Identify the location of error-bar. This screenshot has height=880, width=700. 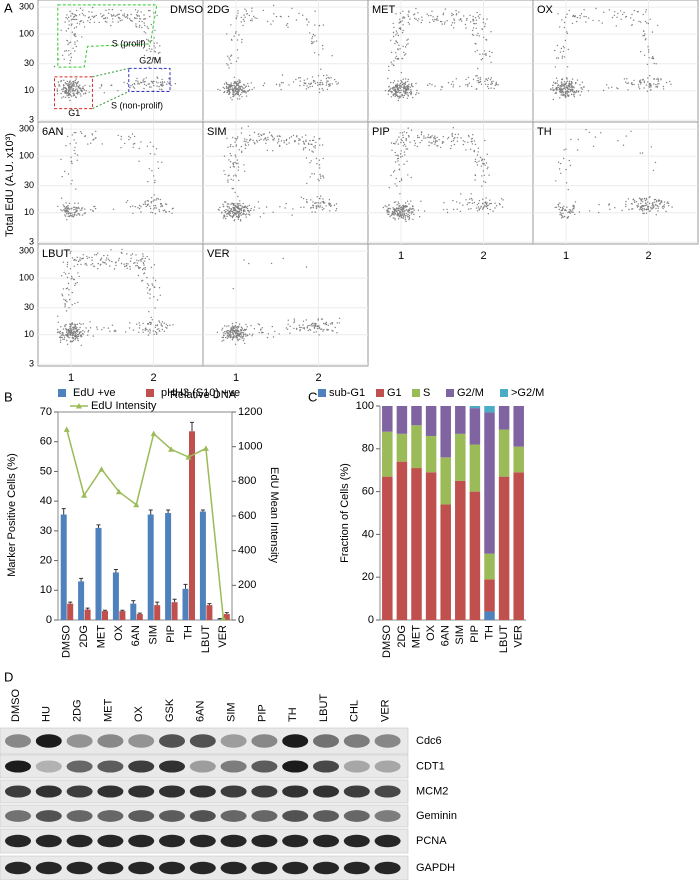
(226, 613).